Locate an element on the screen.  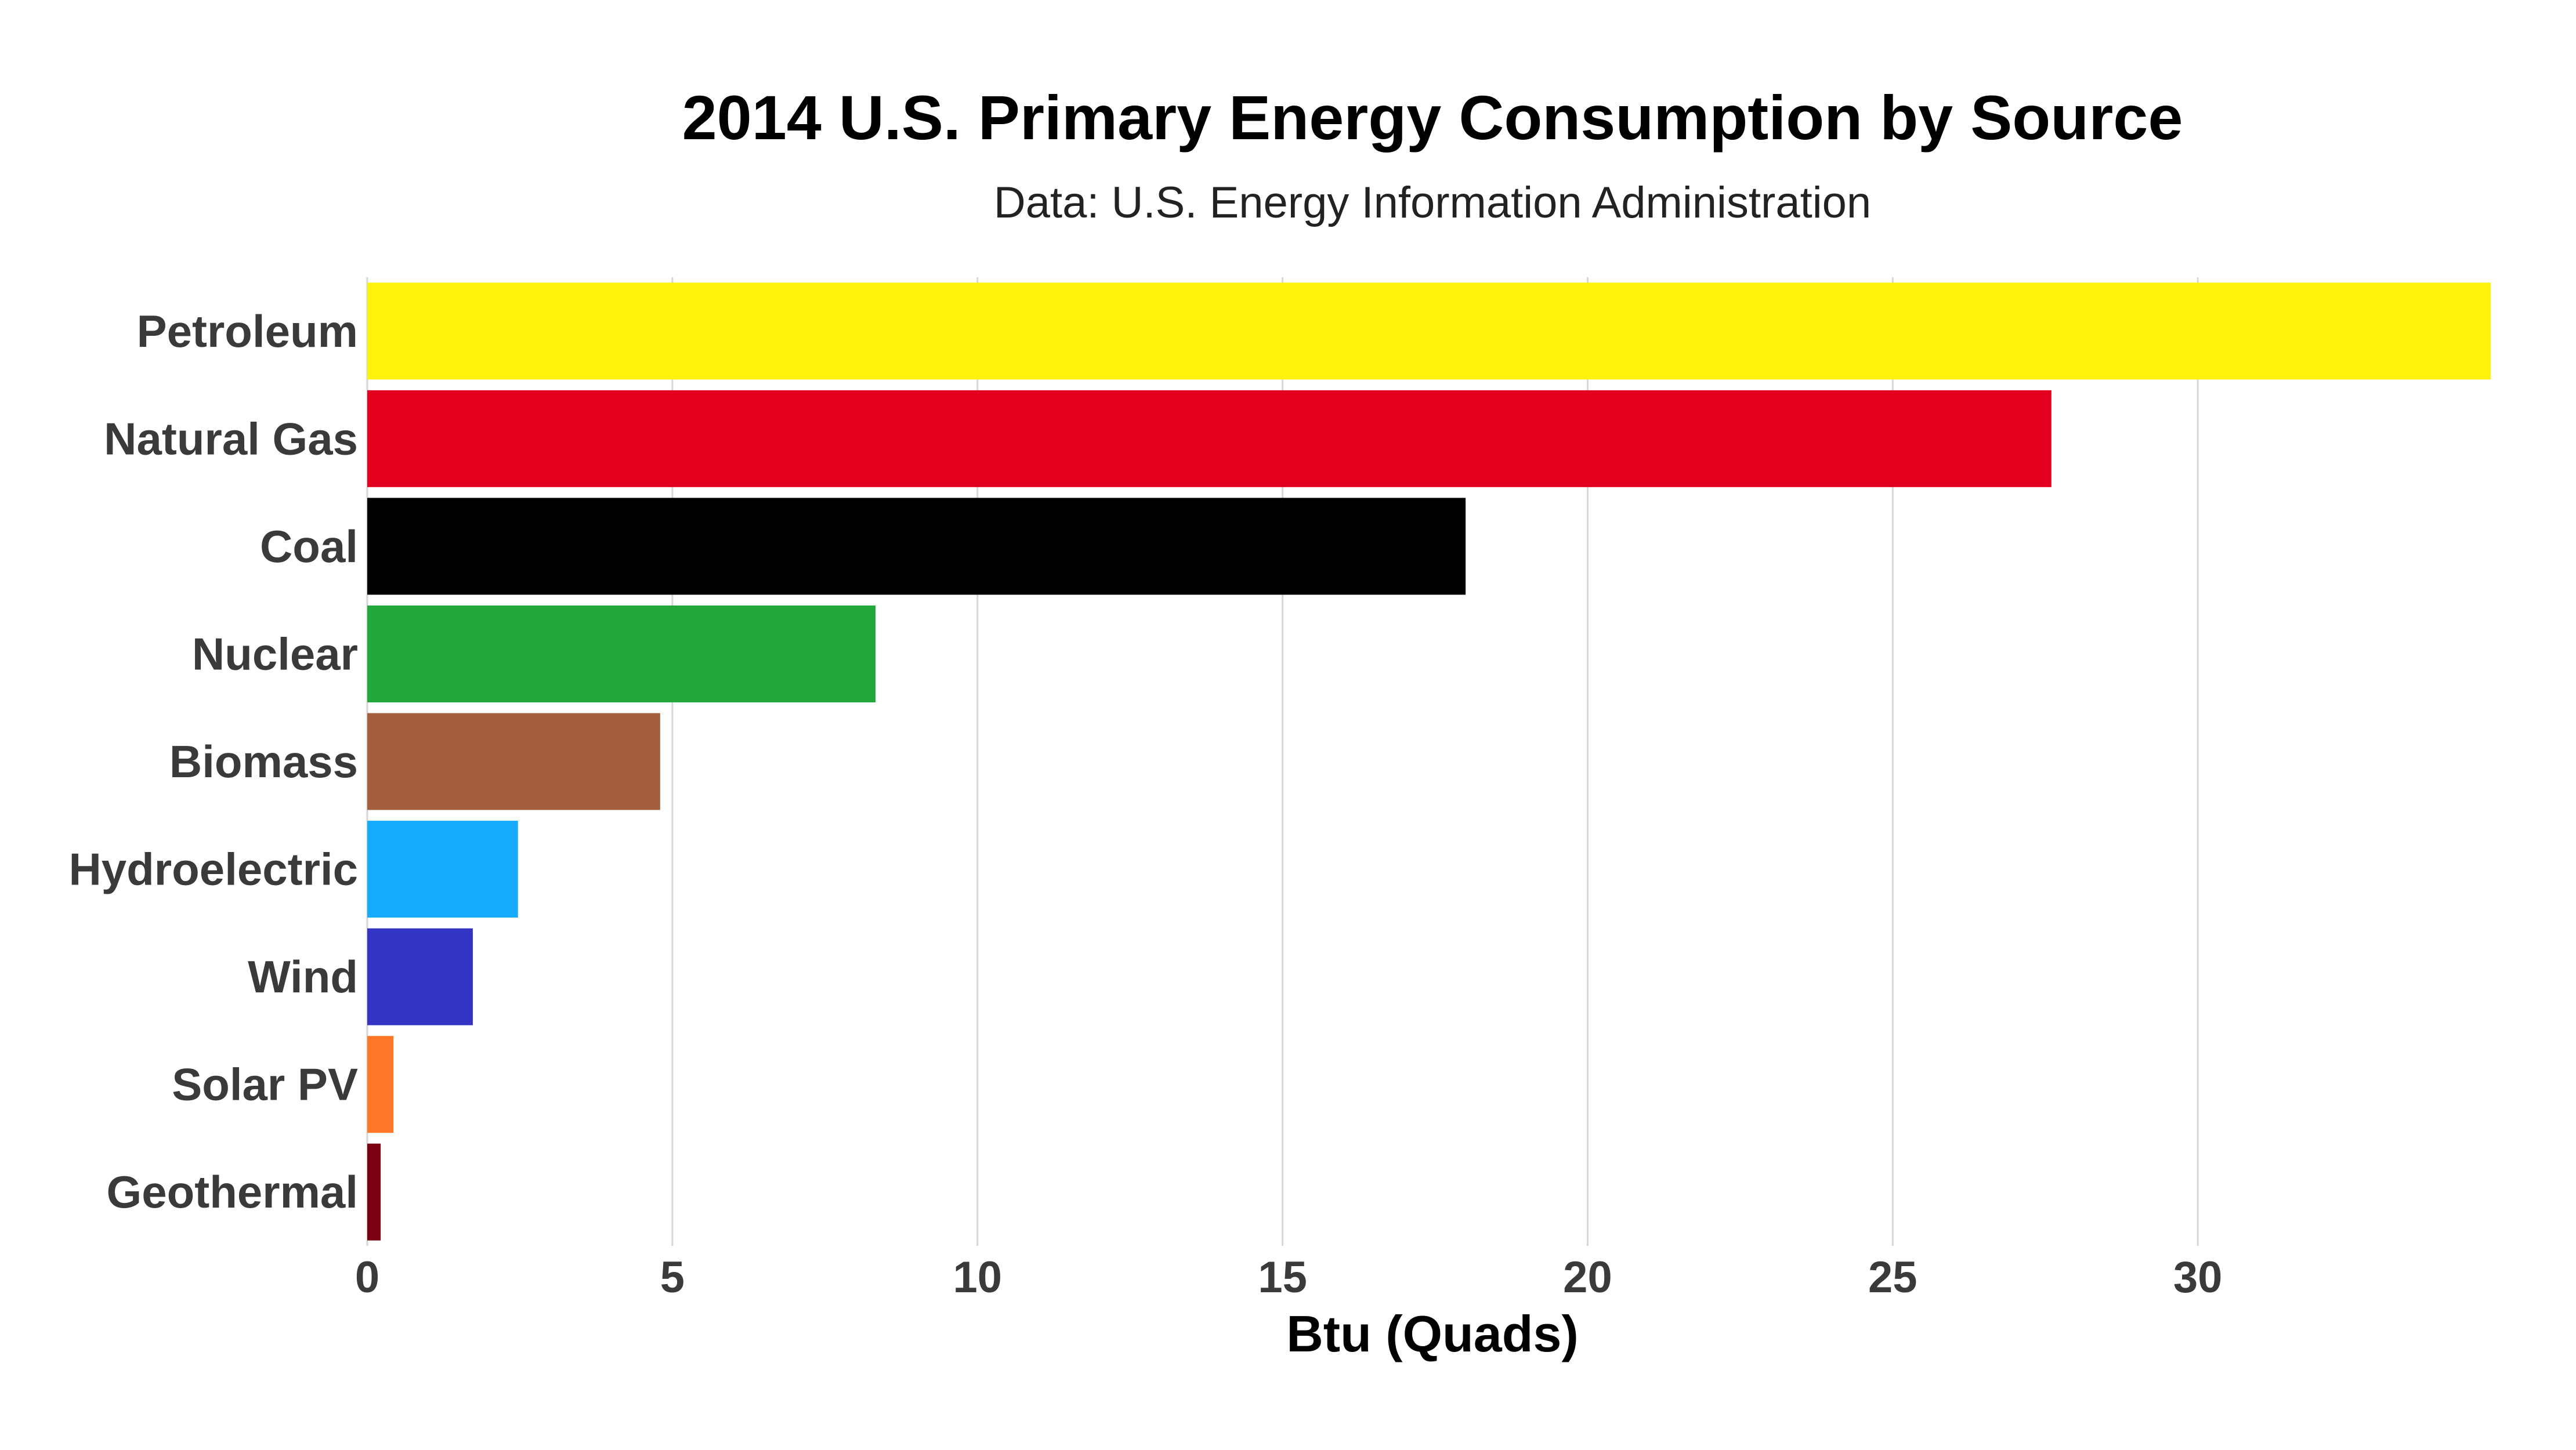
x-tick-labels: 0 5 10 15 20 25 30 is located at coordinates (1289, 1277).